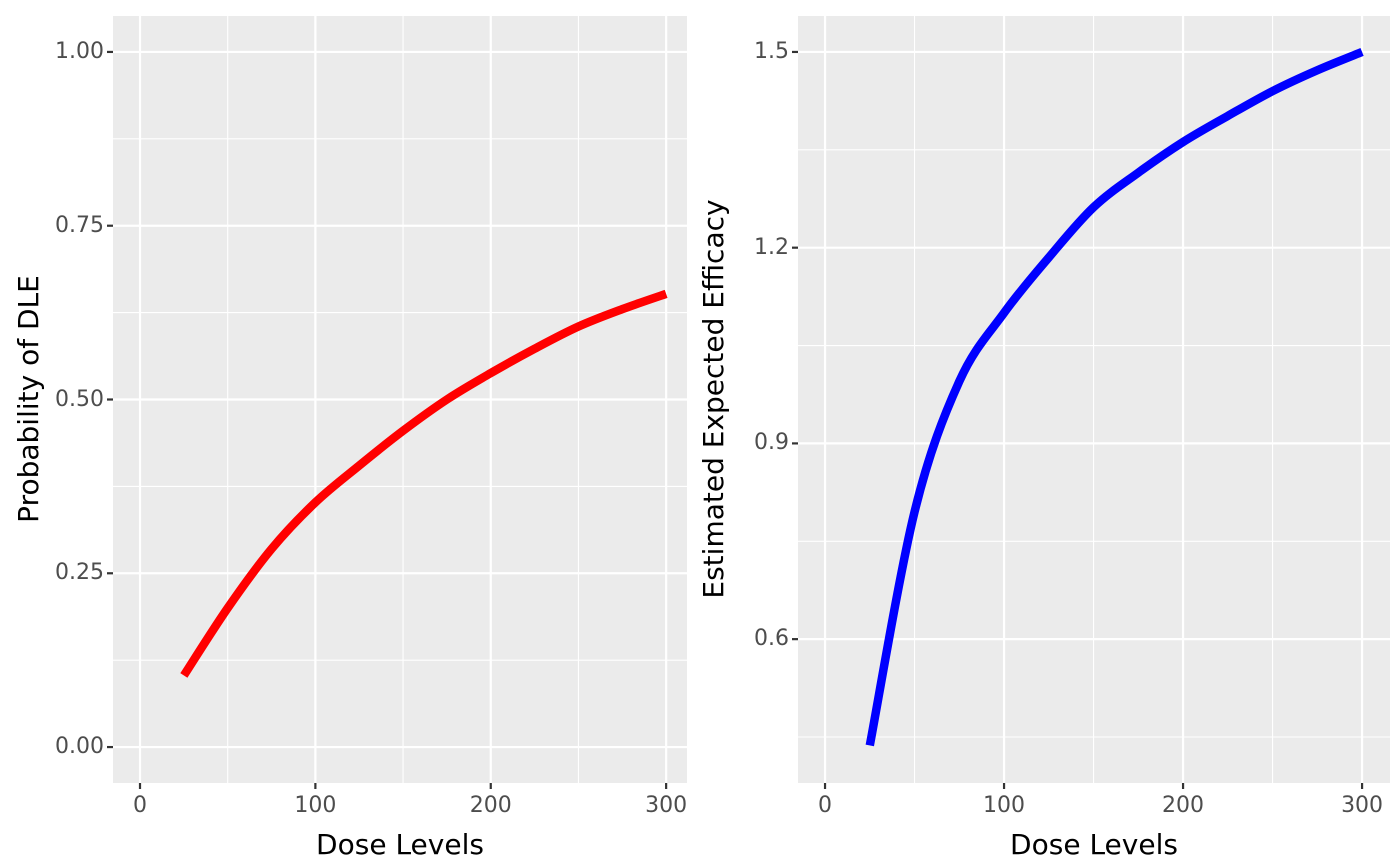 This screenshot has width=1400, height=866. What do you see at coordinates (79, 51) in the screenshot?
I see `y-tick-label: 1.00` at bounding box center [79, 51].